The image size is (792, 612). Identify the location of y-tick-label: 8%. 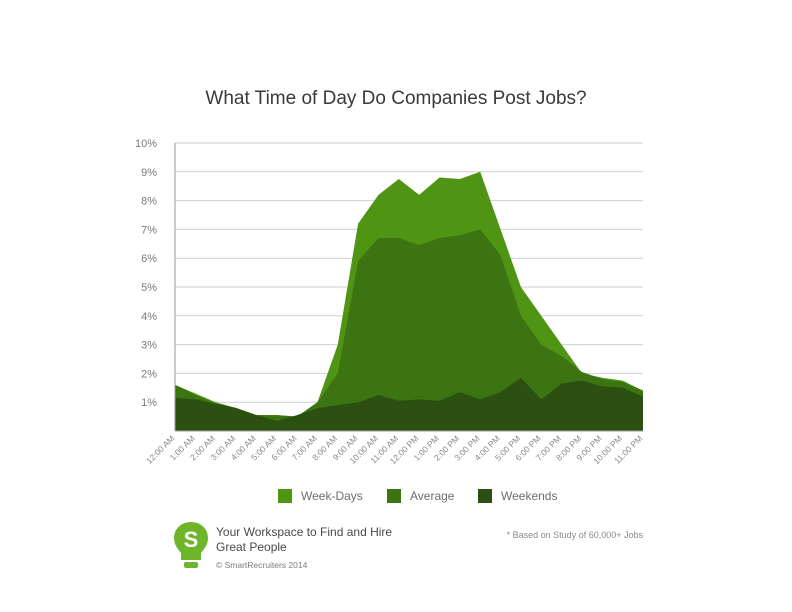
(149, 202).